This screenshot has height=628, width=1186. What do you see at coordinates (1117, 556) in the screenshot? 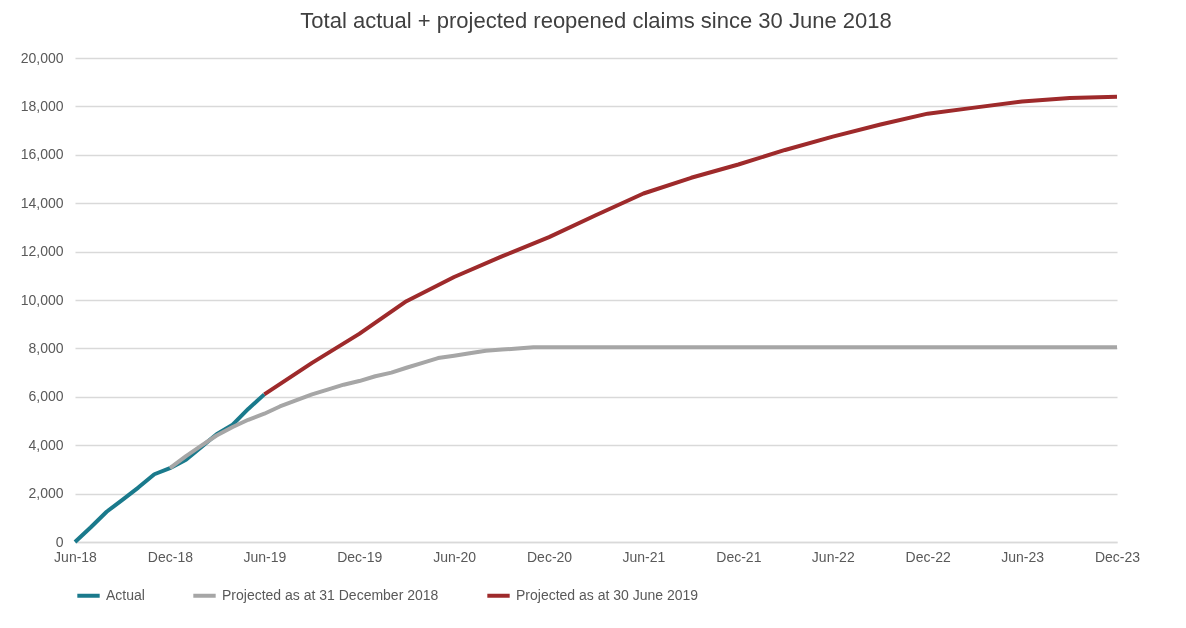
I see `x-tick-label: Dec-23` at bounding box center [1117, 556].